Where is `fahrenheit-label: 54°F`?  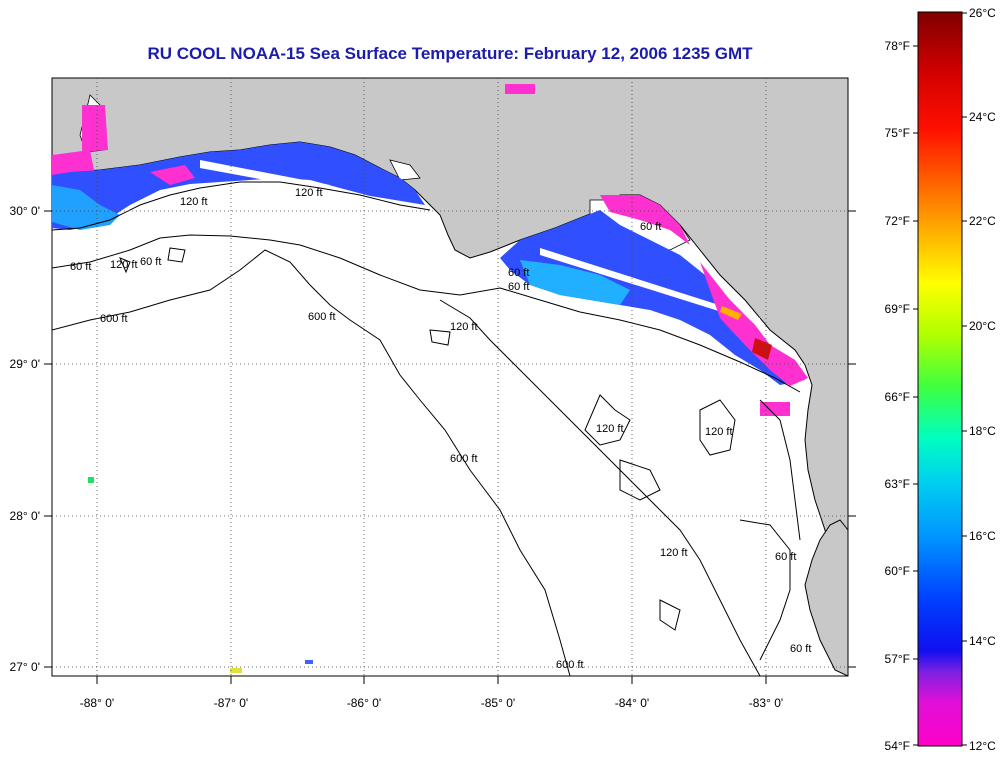 fahrenheit-label: 54°F is located at coordinates (897, 746).